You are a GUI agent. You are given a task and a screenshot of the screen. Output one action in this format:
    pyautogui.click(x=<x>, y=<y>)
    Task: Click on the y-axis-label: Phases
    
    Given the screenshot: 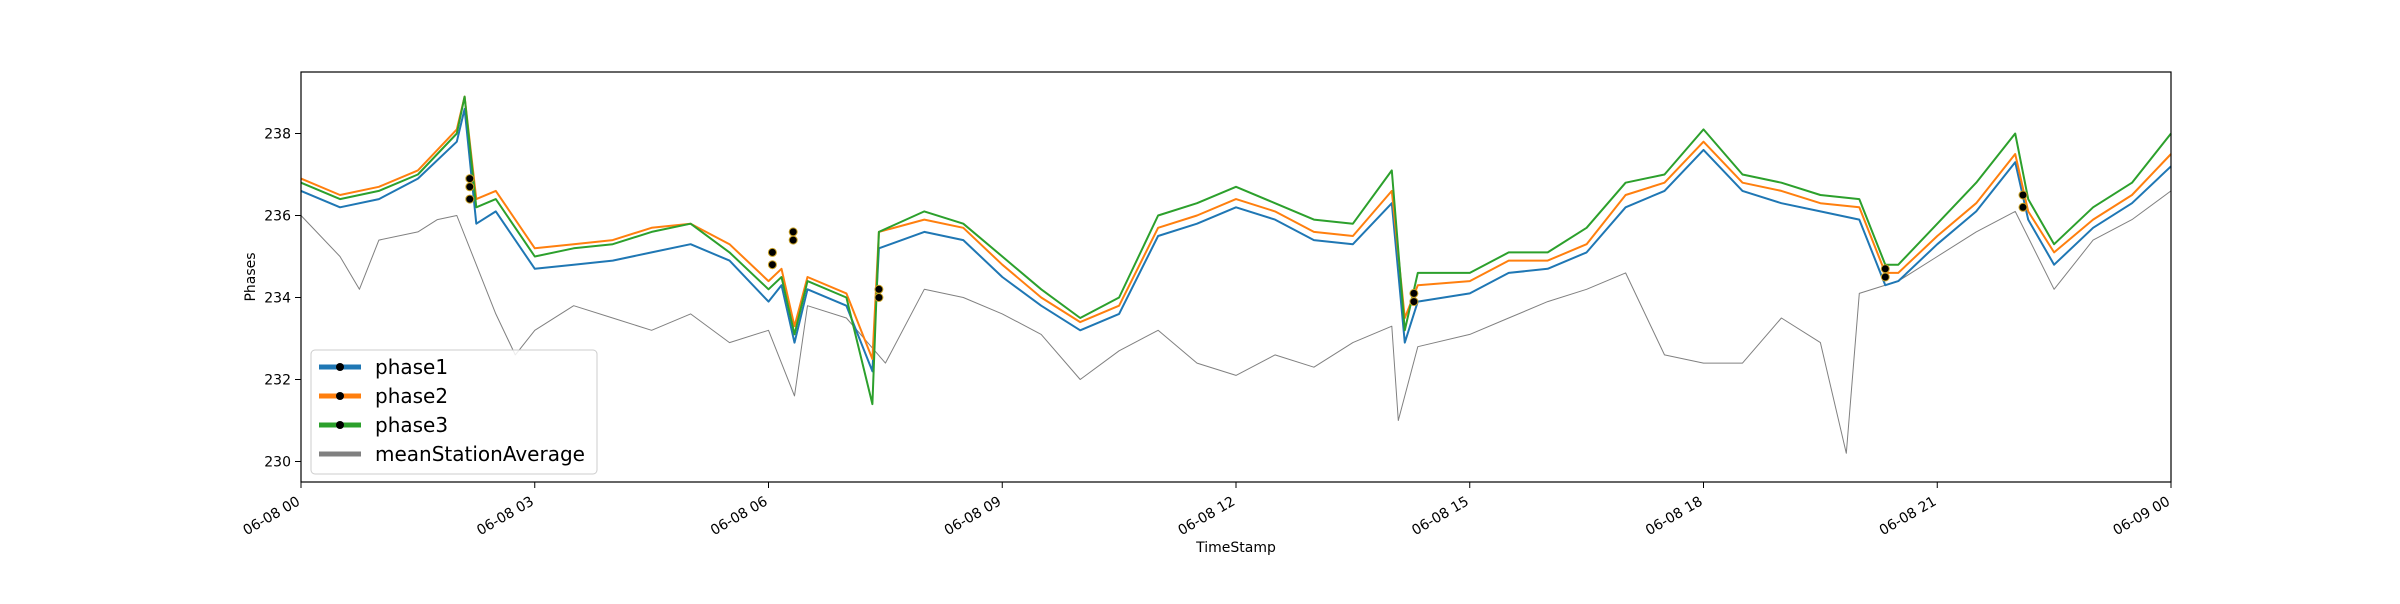 What is the action you would take?
    pyautogui.click(x=251, y=276)
    